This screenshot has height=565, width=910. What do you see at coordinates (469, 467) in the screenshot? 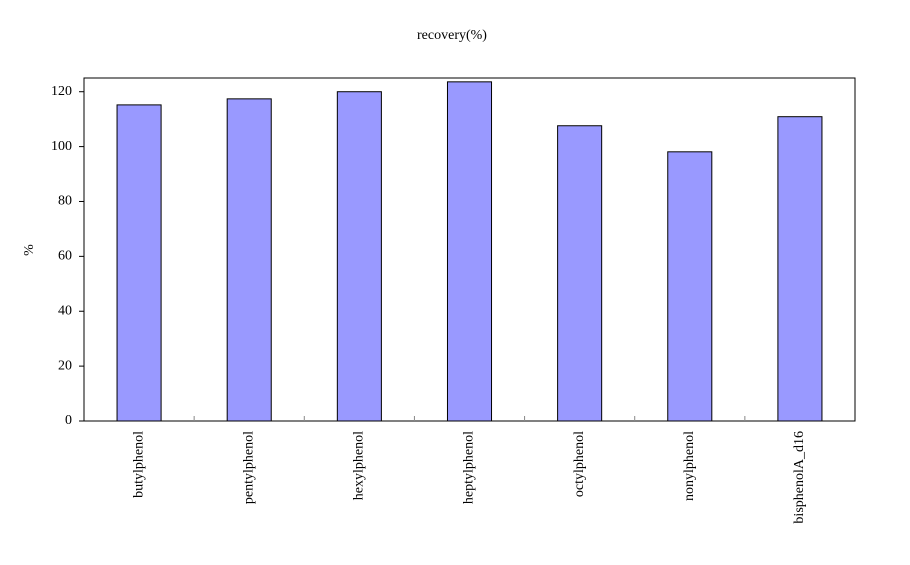
I see `x-tick-label: heptylphenol` at bounding box center [469, 467].